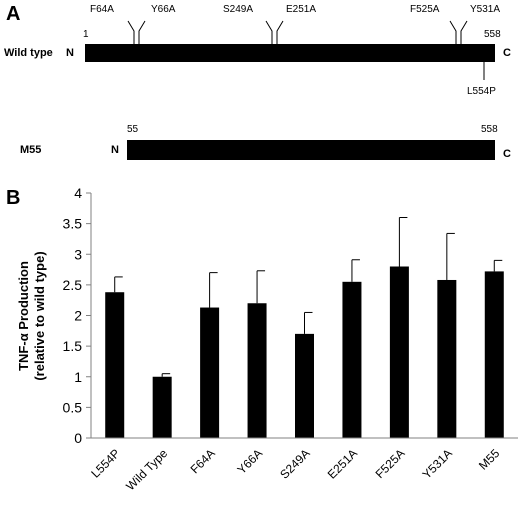 Image resolution: width=520 pixels, height=516 pixels. What do you see at coordinates (489, 129) in the screenshot?
I see `m55-end-position: 558` at bounding box center [489, 129].